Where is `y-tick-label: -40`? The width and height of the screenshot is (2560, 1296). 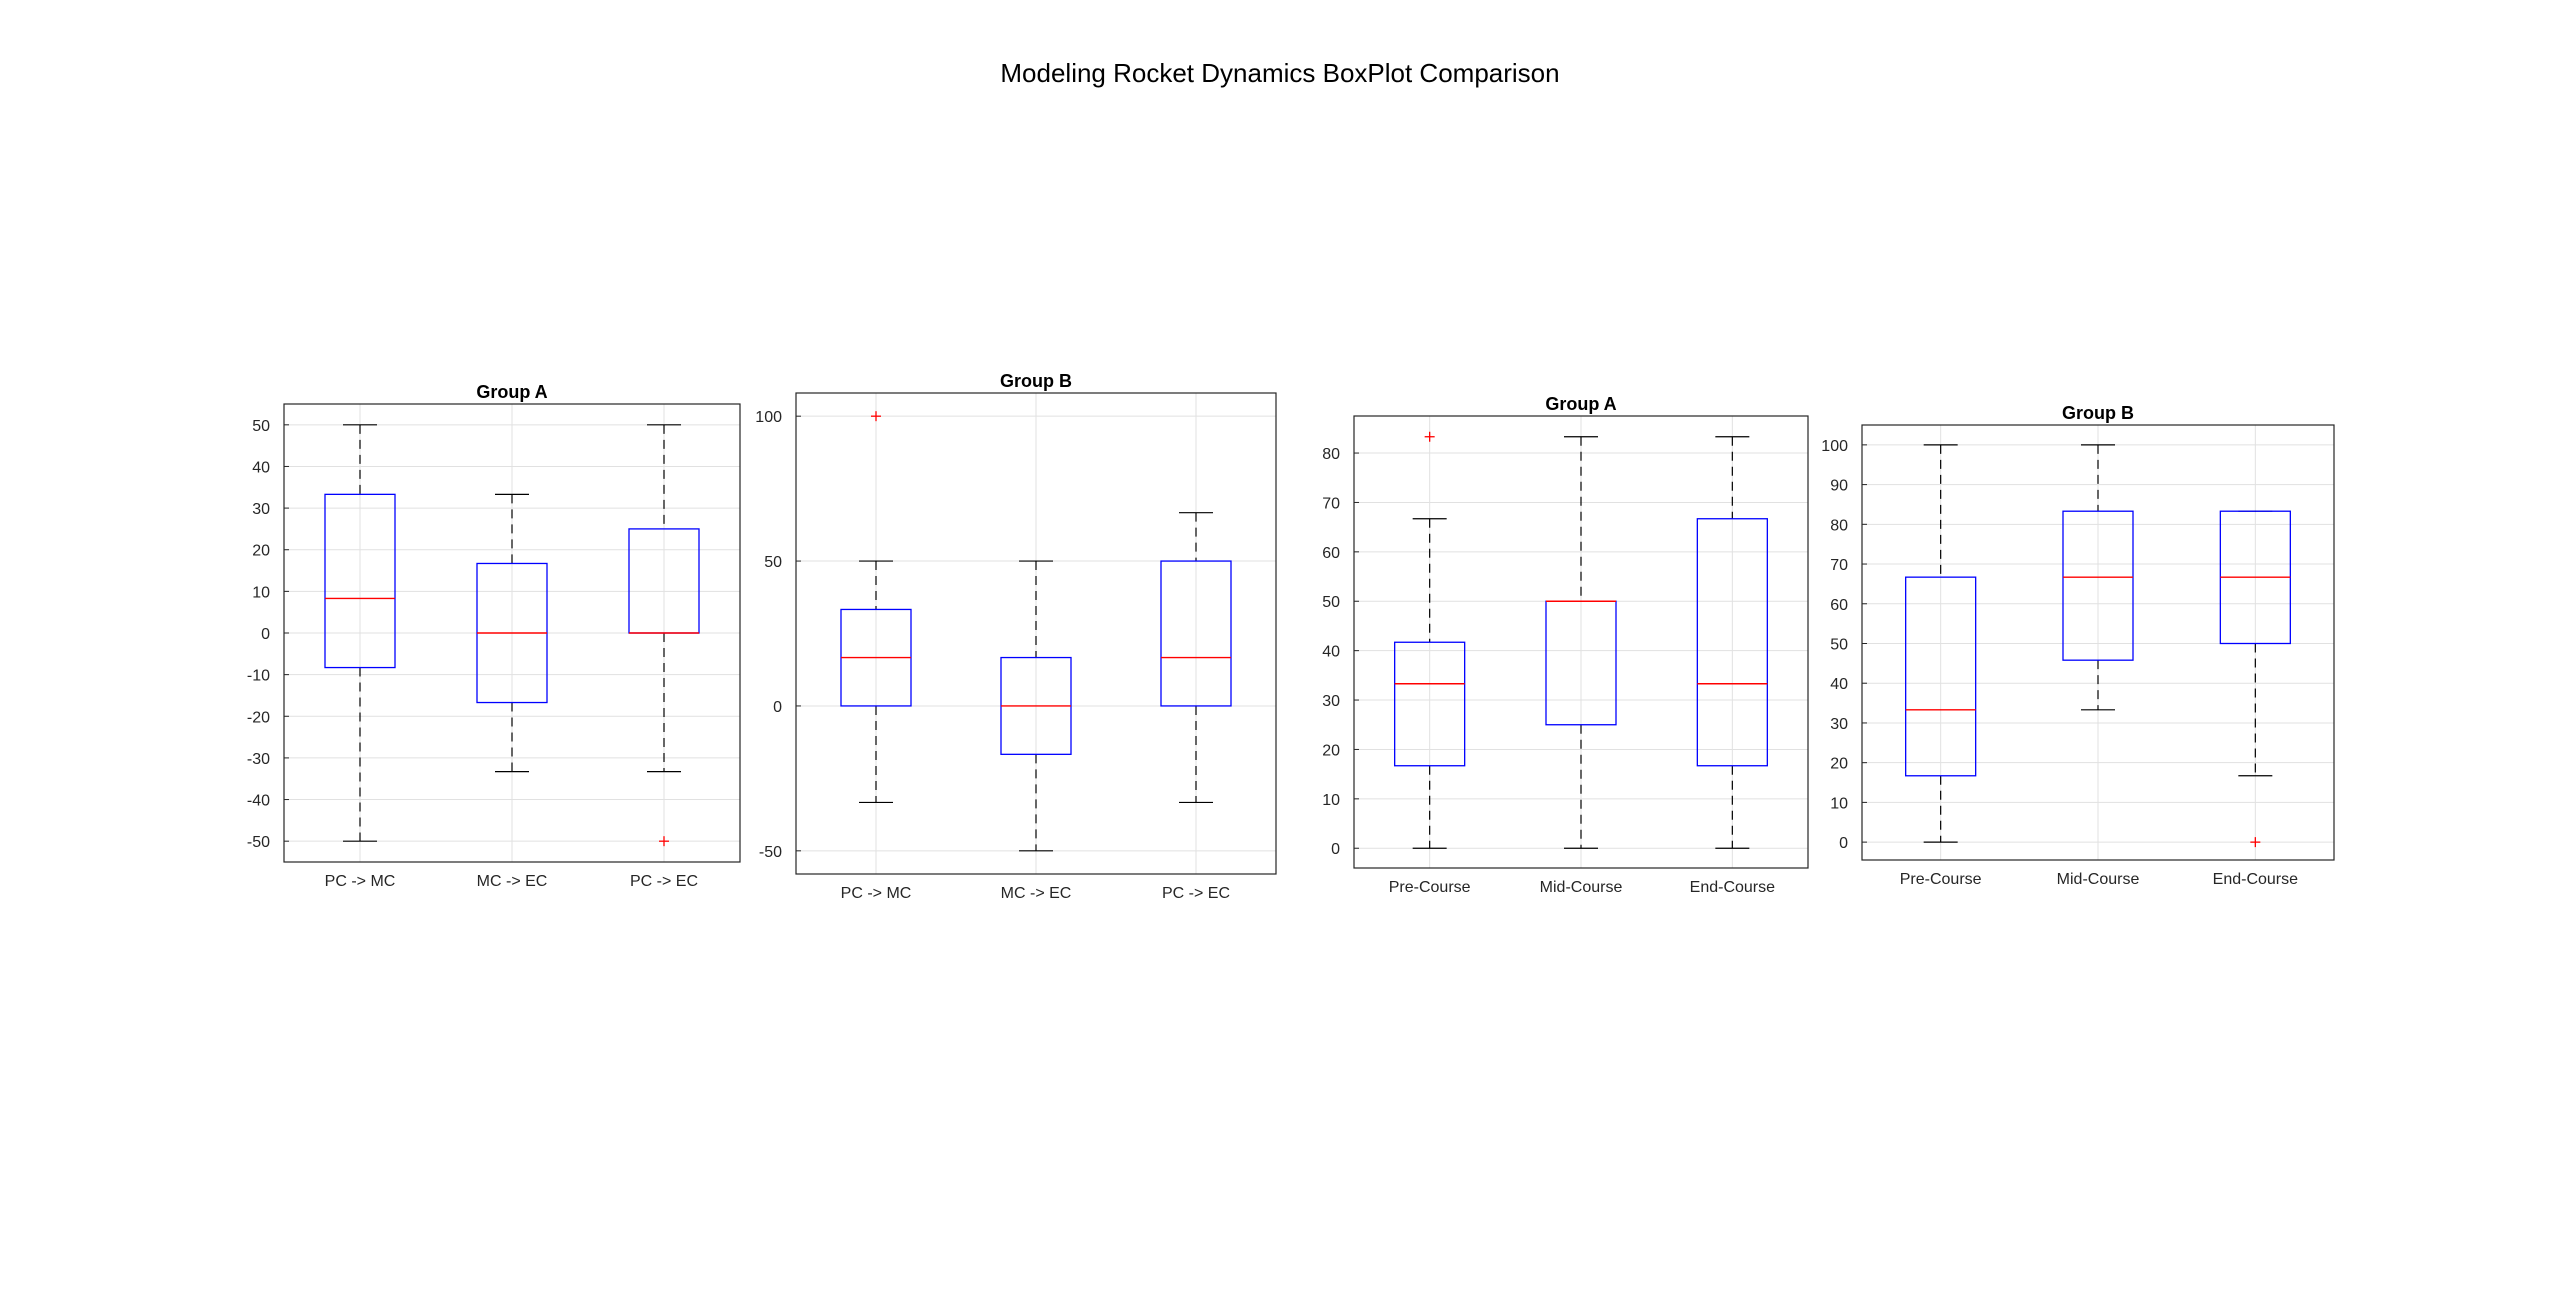 y-tick-label: -40 is located at coordinates (258, 801).